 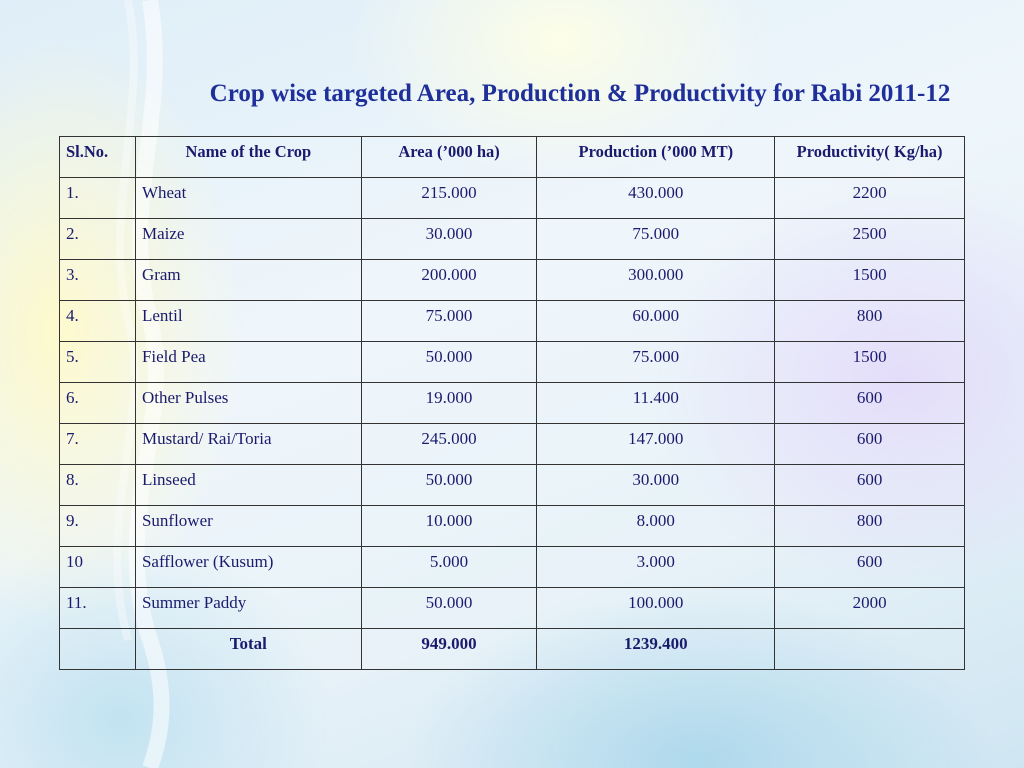 I want to click on cell-production: 147.000, so click(x=656, y=444).